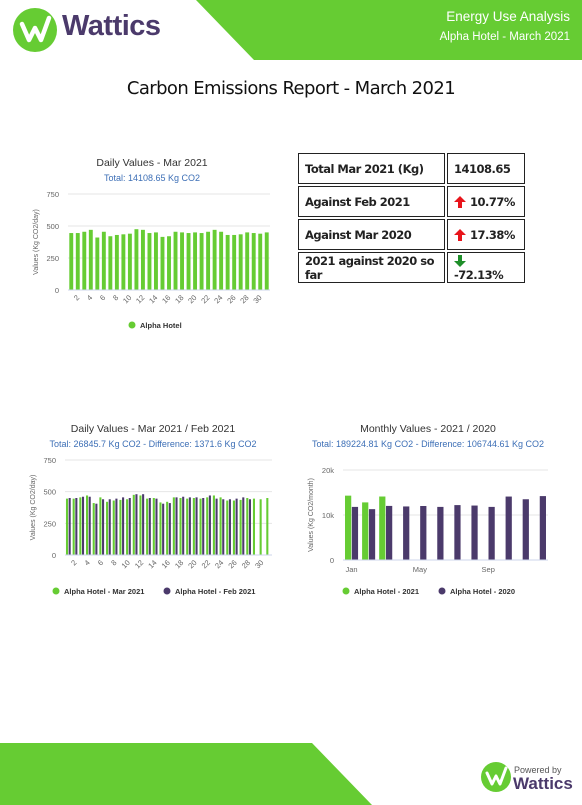 This screenshot has width=582, height=805. What do you see at coordinates (49, 460) in the screenshot?
I see `y-tick-label: 750` at bounding box center [49, 460].